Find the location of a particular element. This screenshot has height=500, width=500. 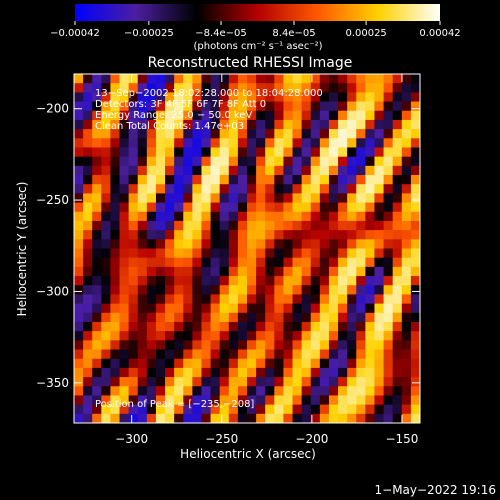

info-line-counts: Clean Total Counts: 1.47e+03 is located at coordinates (169, 126).